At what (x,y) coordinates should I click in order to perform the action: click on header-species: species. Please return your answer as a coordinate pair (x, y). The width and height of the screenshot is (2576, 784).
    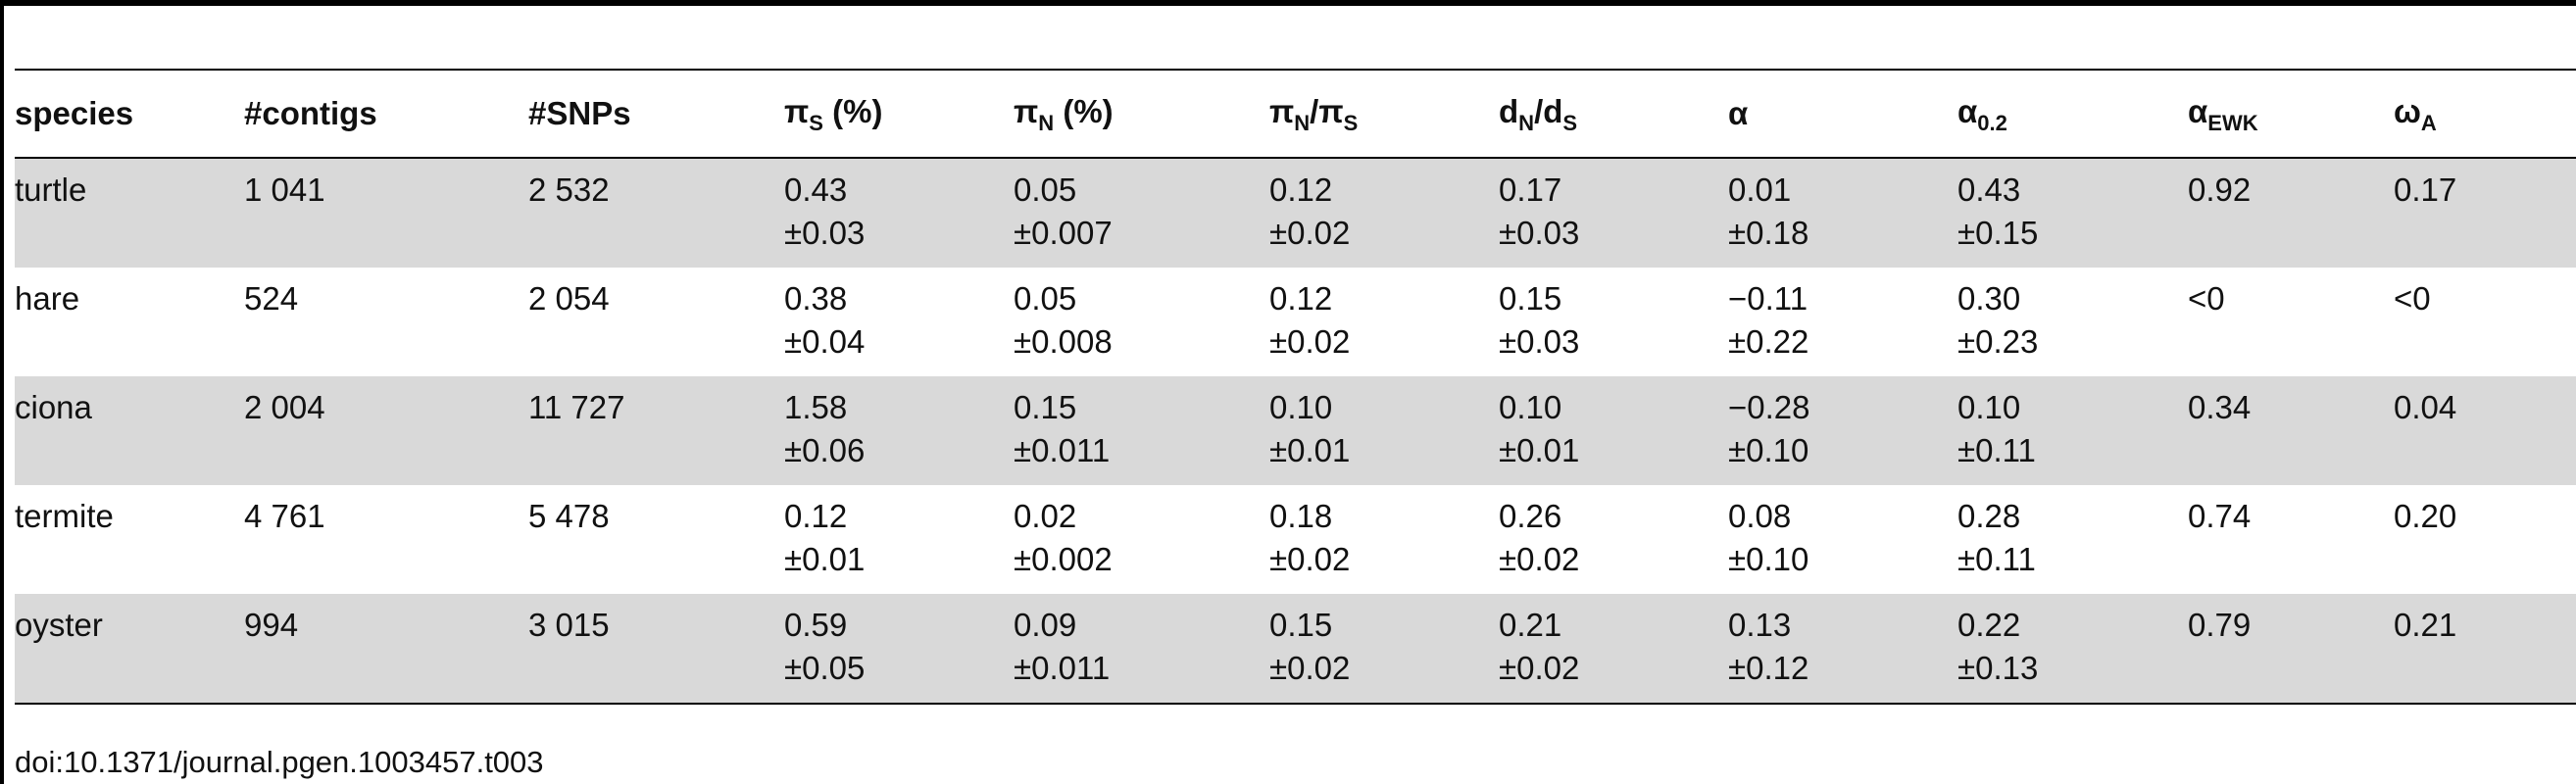
    Looking at the image, I should click on (129, 114).